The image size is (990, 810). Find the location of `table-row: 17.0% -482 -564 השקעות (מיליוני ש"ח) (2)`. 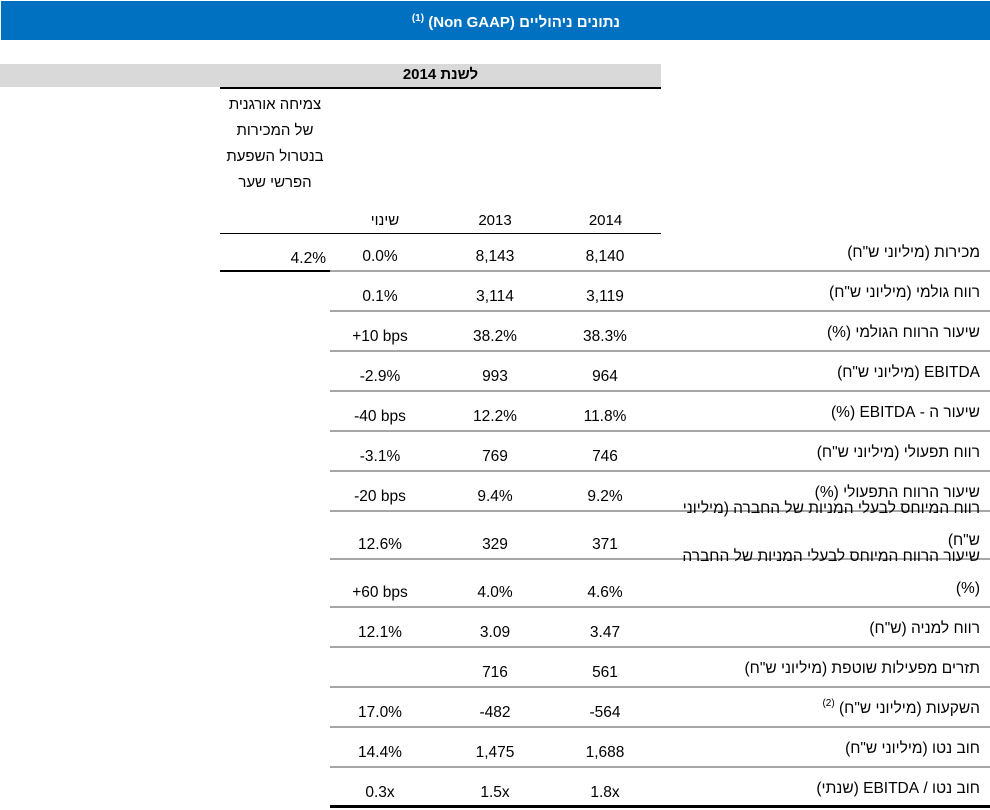

table-row: 17.0% -482 -564 השקעות (מיליוני ש"ח) (2) is located at coordinates (660, 708).